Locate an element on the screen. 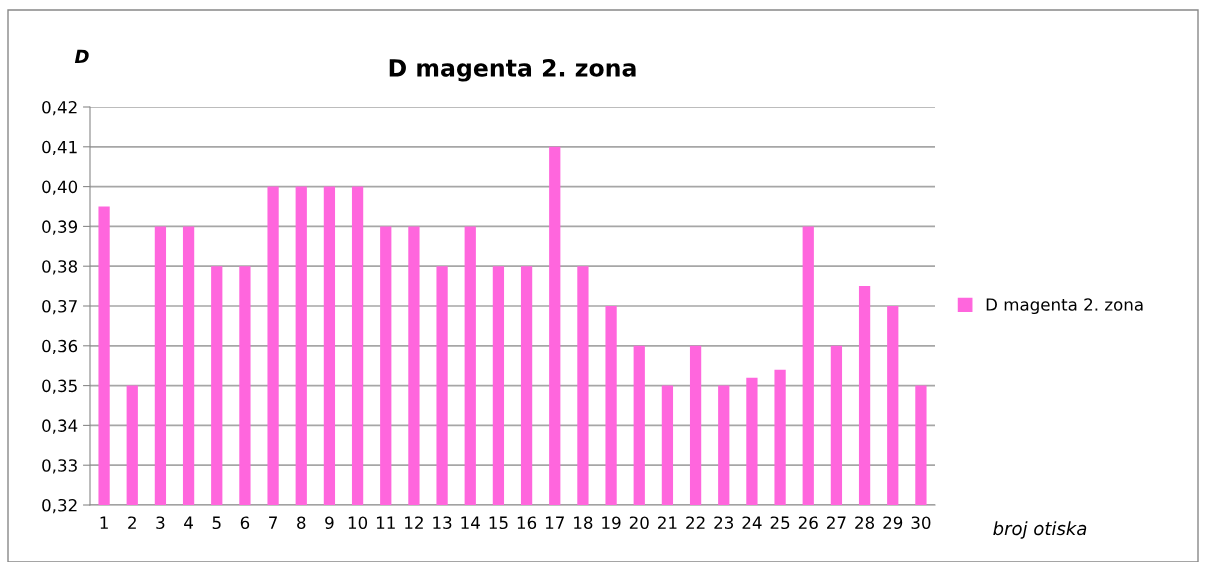 The width and height of the screenshot is (1206, 562). x-tick-label: 23 is located at coordinates (724, 523).